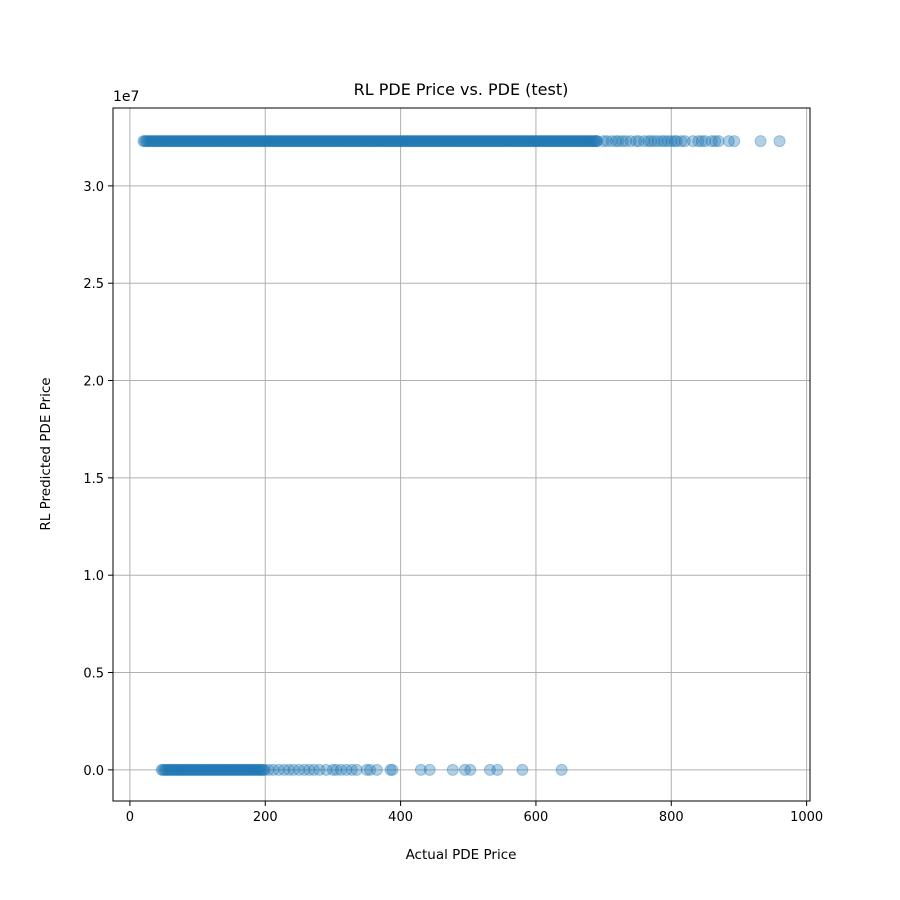 This screenshot has width=900, height=900. What do you see at coordinates (93, 771) in the screenshot?
I see `y-tick-label: 0.0` at bounding box center [93, 771].